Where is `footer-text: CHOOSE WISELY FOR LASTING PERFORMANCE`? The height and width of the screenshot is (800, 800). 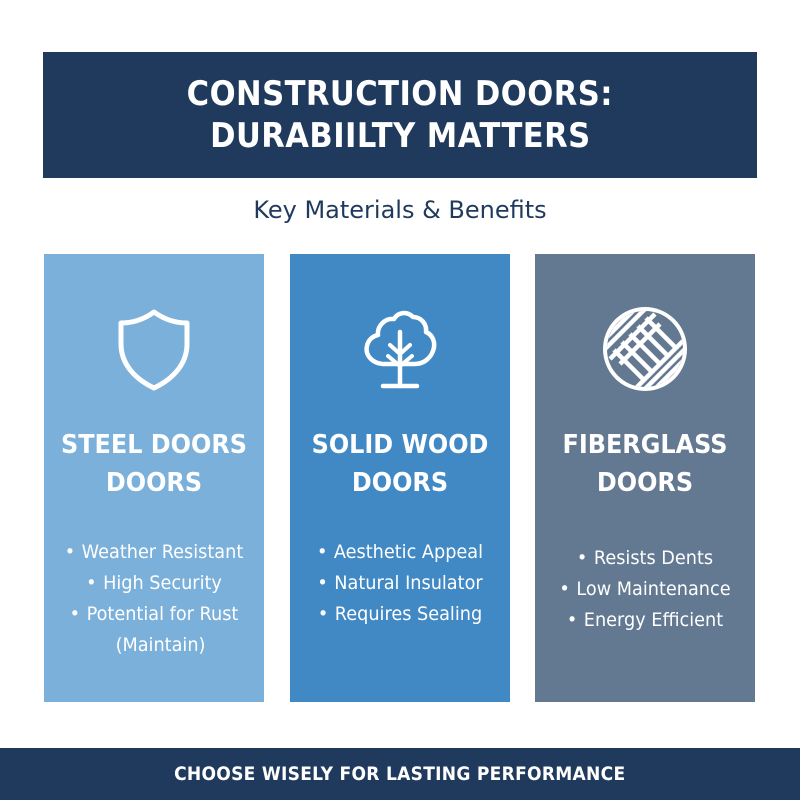 footer-text: CHOOSE WISELY FOR LASTING PERFORMANCE is located at coordinates (400, 774).